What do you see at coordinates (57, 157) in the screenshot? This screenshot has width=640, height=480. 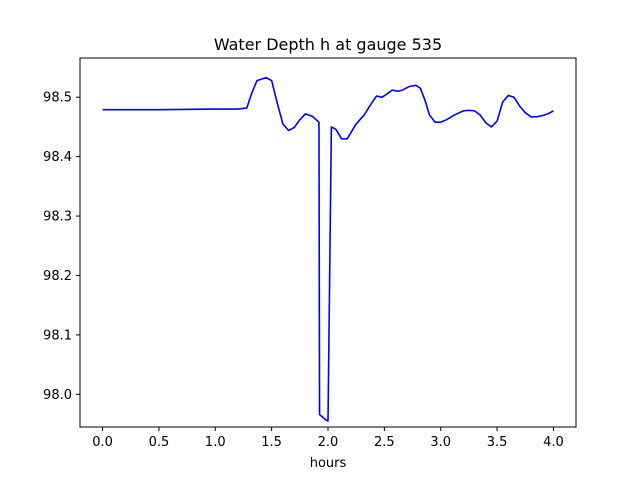 I see `y-tick-label: 98.4` at bounding box center [57, 157].